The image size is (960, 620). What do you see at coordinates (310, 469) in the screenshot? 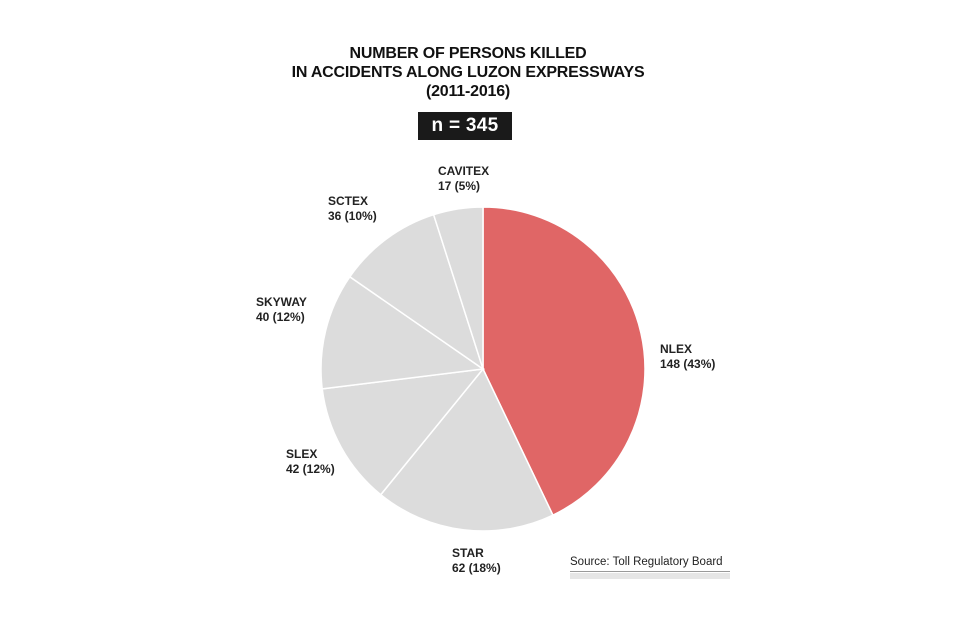
I see `slice-value-slex: 42 (12%)` at bounding box center [310, 469].